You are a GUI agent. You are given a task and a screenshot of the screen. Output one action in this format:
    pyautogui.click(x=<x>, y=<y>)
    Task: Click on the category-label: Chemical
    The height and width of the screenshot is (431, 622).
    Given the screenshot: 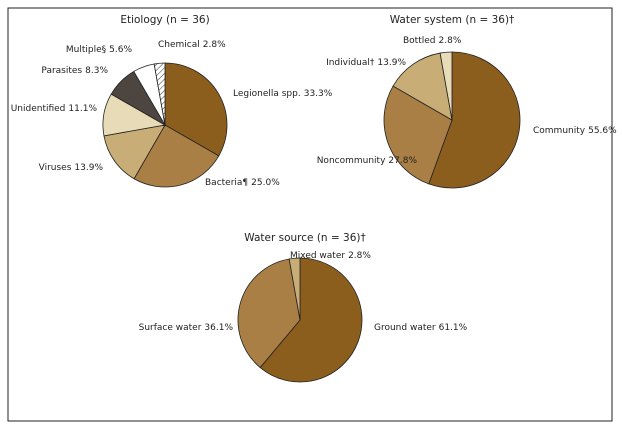 What is the action you would take?
    pyautogui.click(x=179, y=45)
    